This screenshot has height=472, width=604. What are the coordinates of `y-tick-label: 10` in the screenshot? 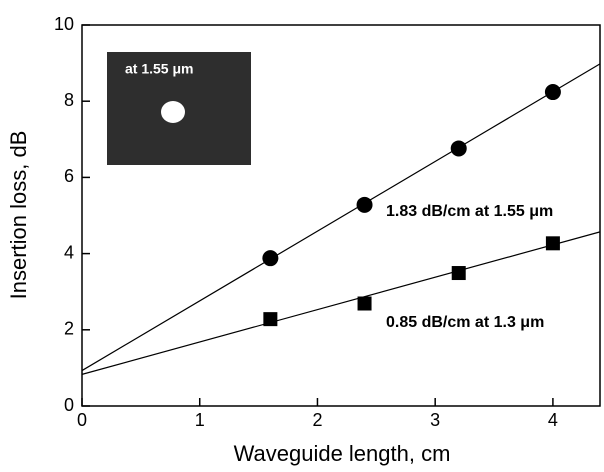 It's located at (64, 24).